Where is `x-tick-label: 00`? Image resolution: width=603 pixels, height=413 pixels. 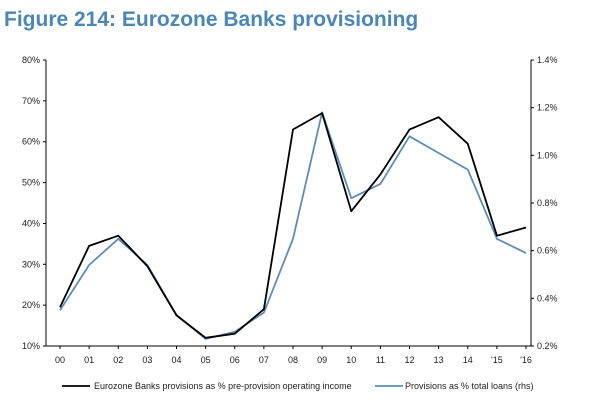 x-tick-label: 00 is located at coordinates (60, 360).